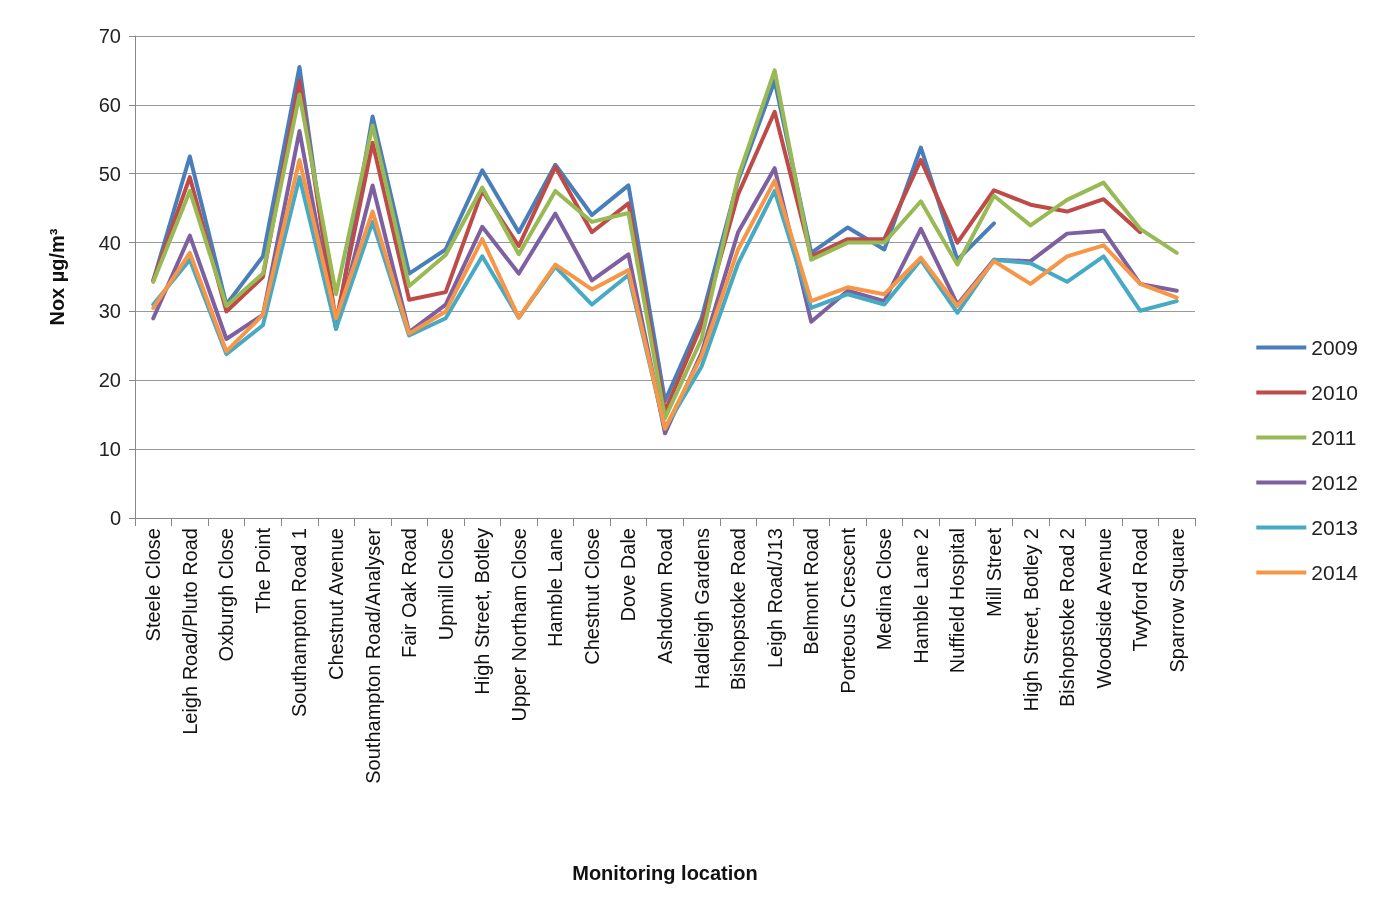  I want to click on x-tick-label: Leigh Road/J13, so click(774, 598).